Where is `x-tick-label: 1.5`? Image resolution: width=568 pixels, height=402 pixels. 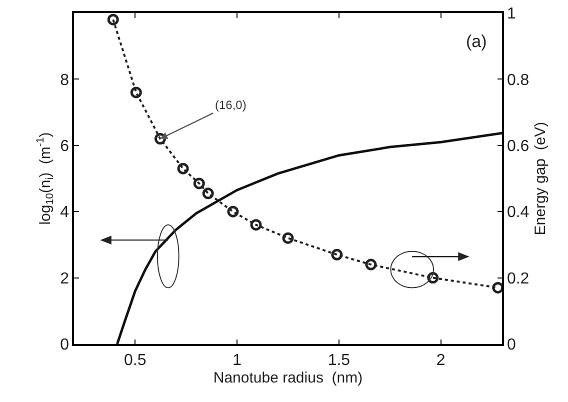 x-tick-label: 1.5 is located at coordinates (339, 360).